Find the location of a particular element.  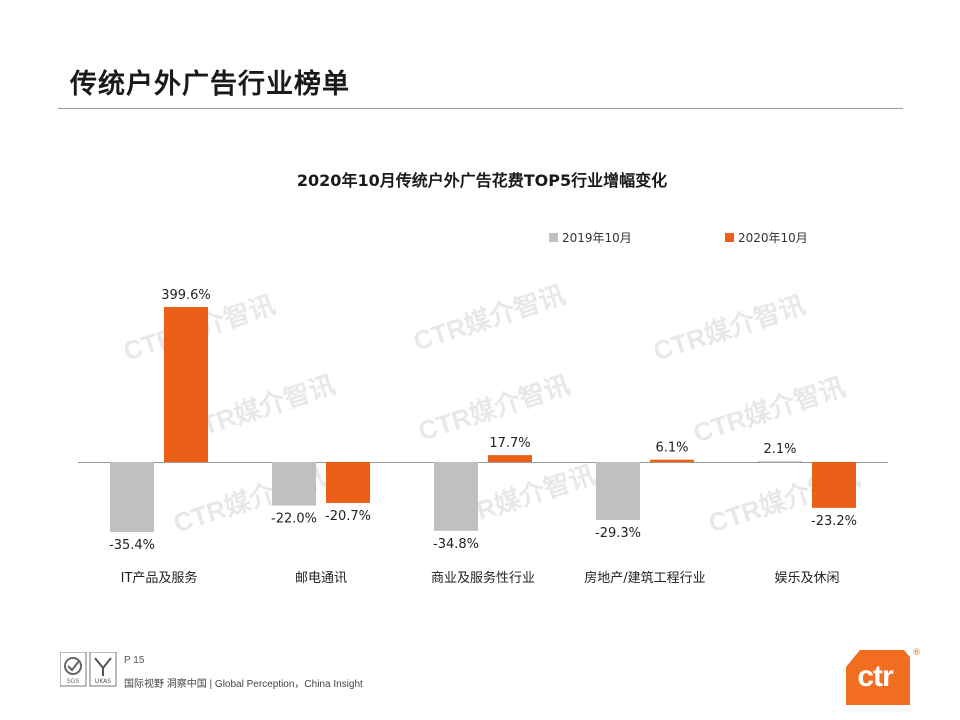

data-label-2019-4: 2.1% is located at coordinates (779, 449).